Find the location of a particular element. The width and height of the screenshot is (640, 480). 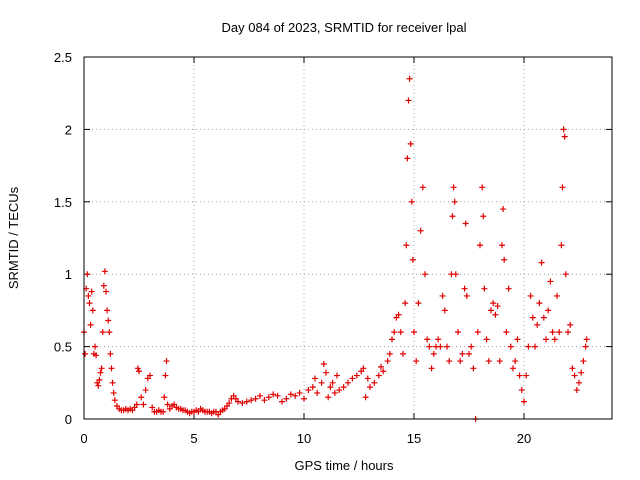

x-tick-label: 20 is located at coordinates (524, 438).